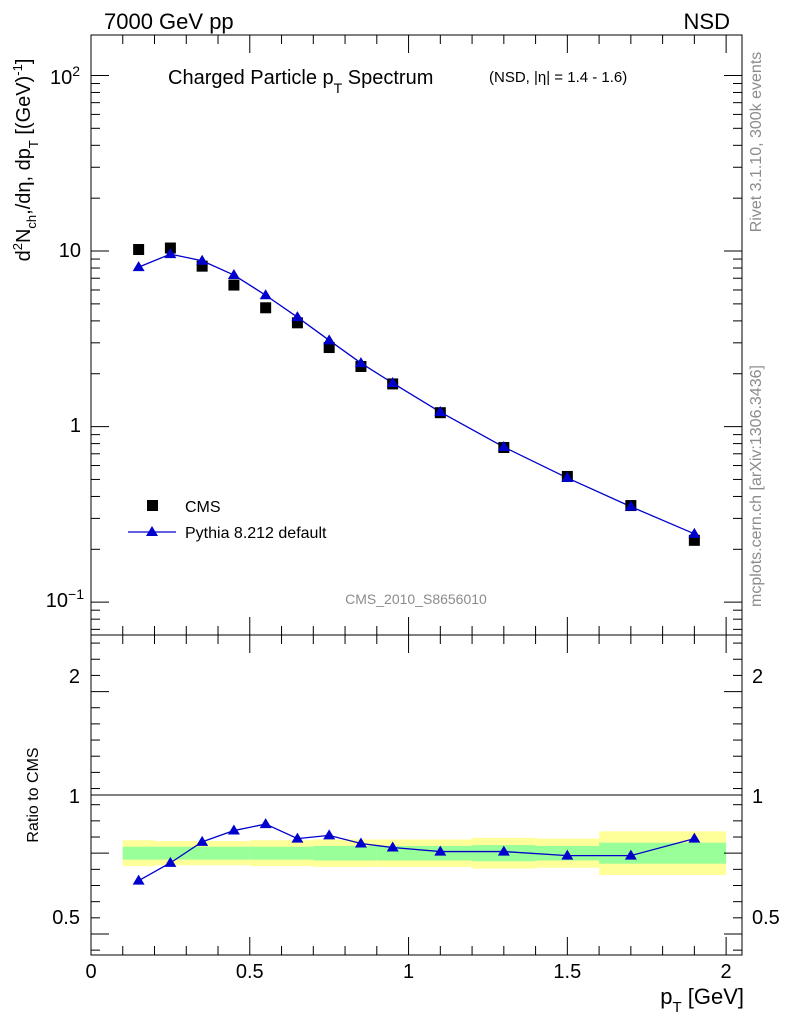 Image resolution: width=786 pixels, height=1024 pixels. I want to click on ylabel-part: 2, so click(17, 246).